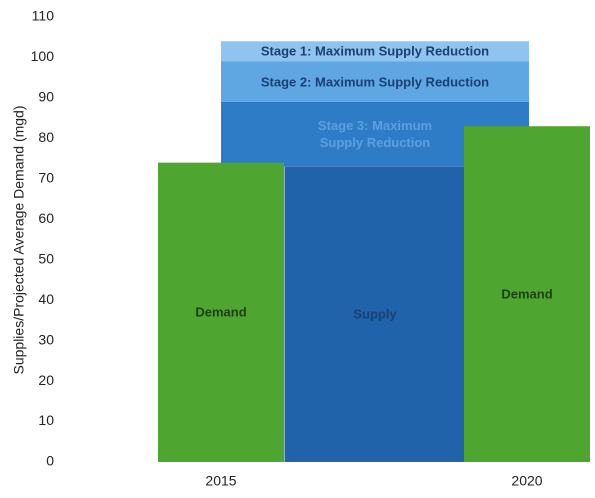 This screenshot has width=595, height=498. I want to click on y-tick-label: 90, so click(46, 97).